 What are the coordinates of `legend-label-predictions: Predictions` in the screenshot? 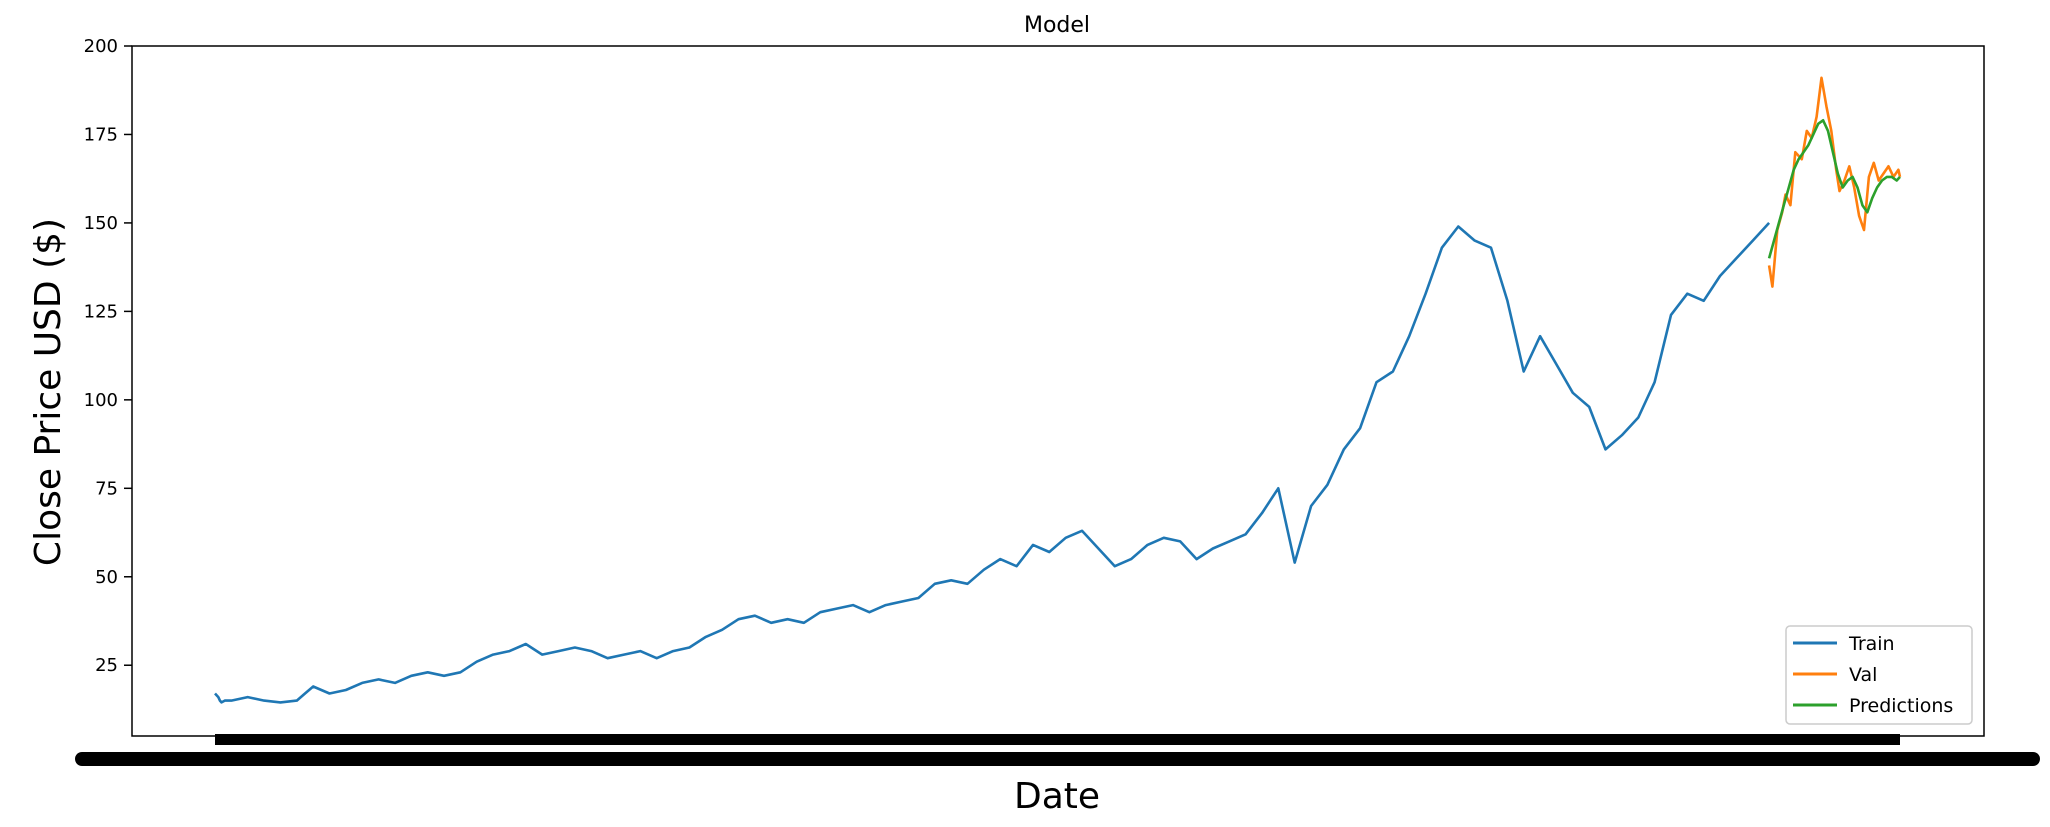 It's located at (1901, 706).